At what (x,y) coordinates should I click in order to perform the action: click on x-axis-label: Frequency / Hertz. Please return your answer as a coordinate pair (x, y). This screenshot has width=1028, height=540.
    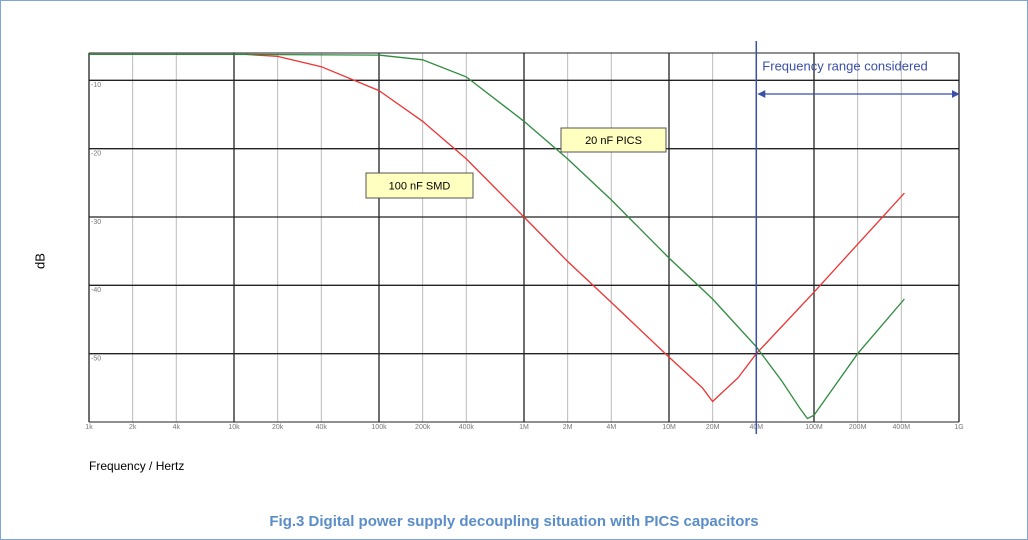
    Looking at the image, I should click on (136, 466).